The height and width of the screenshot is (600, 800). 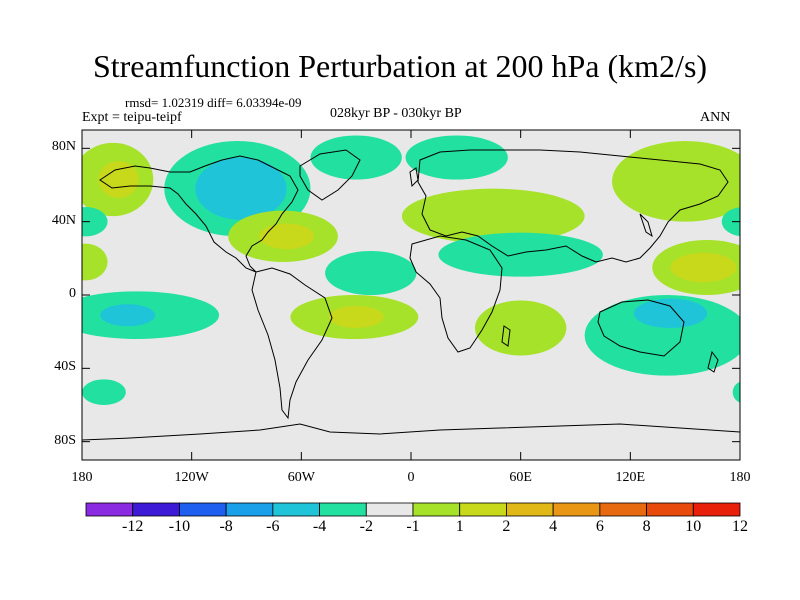 I want to click on y-tick-label: 80S, so click(x=65, y=440).